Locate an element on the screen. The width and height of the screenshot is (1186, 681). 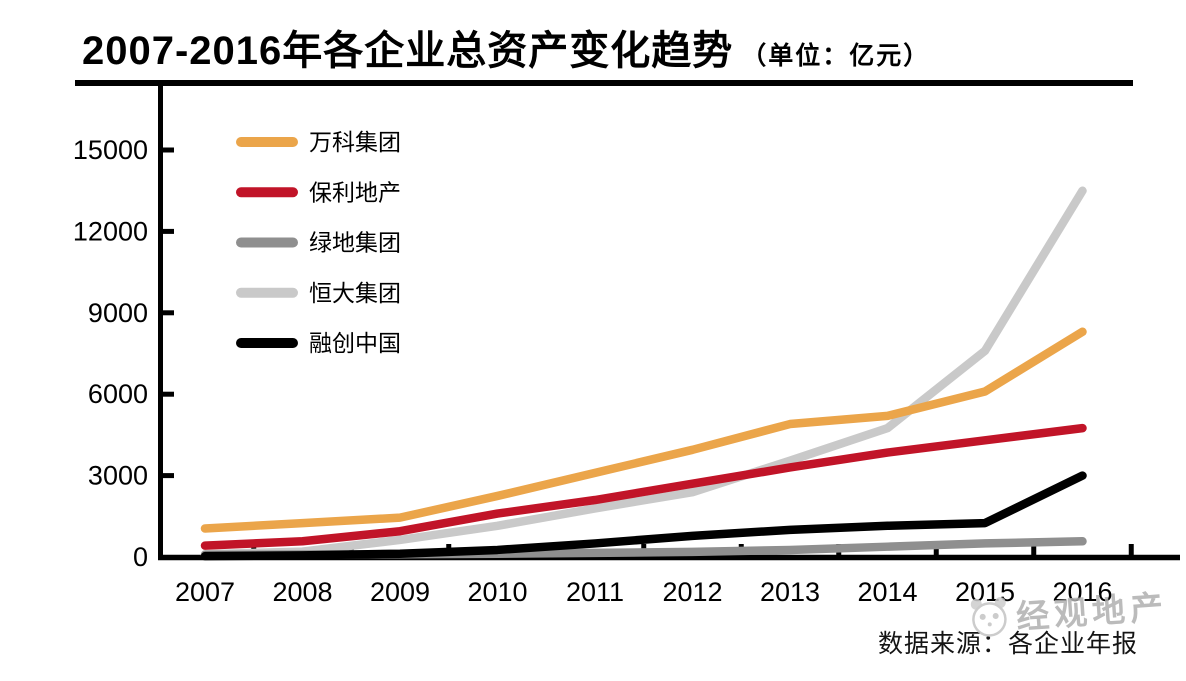
y-tick-label: 6000 is located at coordinates (118, 394).